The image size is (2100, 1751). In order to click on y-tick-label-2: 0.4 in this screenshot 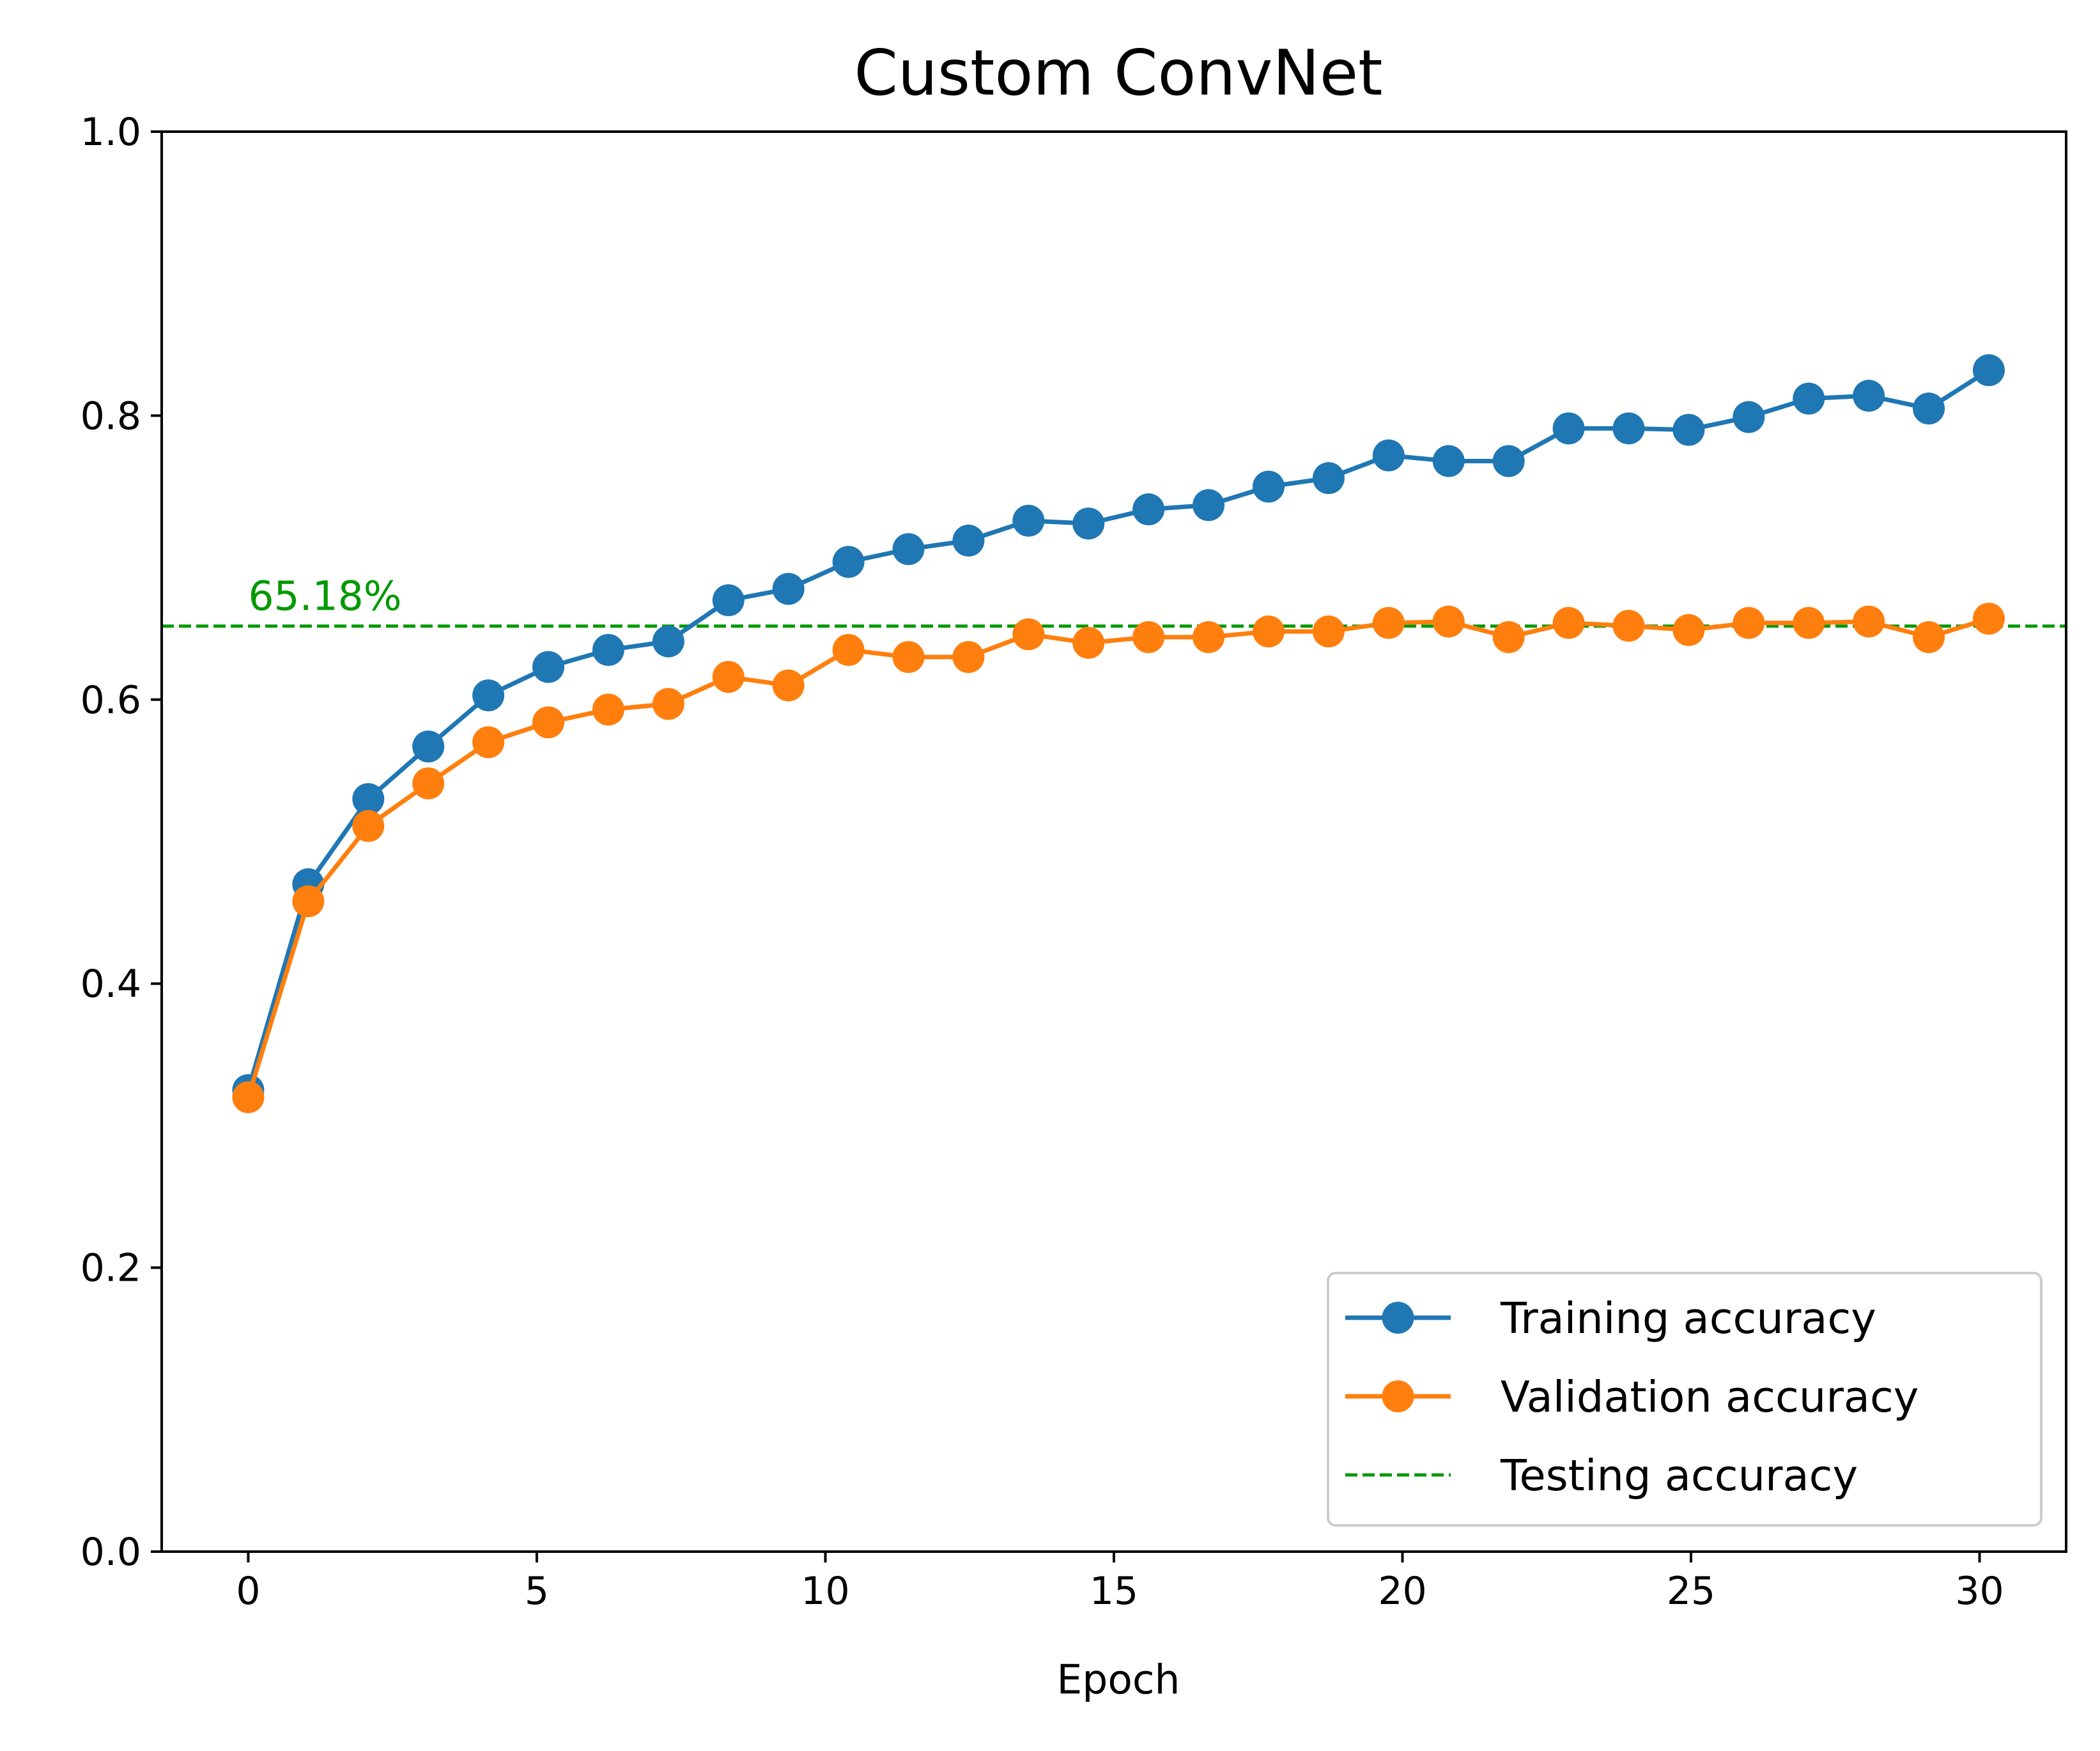, I will do `click(111, 985)`.